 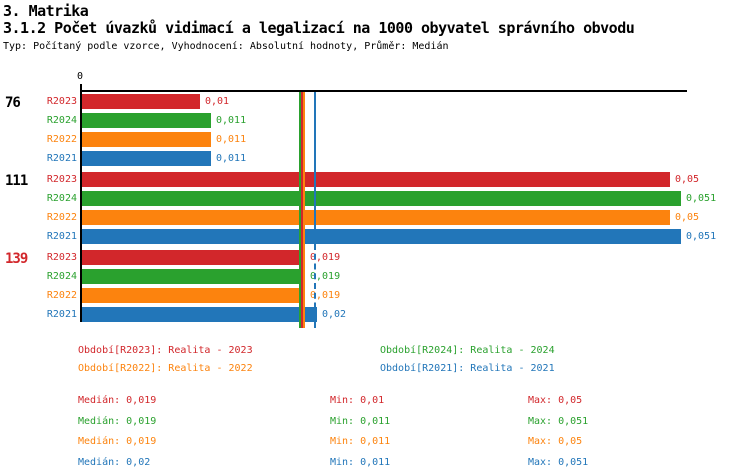 What do you see at coordinates (114, 462) in the screenshot?
I see `median-value-blue: Medián: 0,02` at bounding box center [114, 462].